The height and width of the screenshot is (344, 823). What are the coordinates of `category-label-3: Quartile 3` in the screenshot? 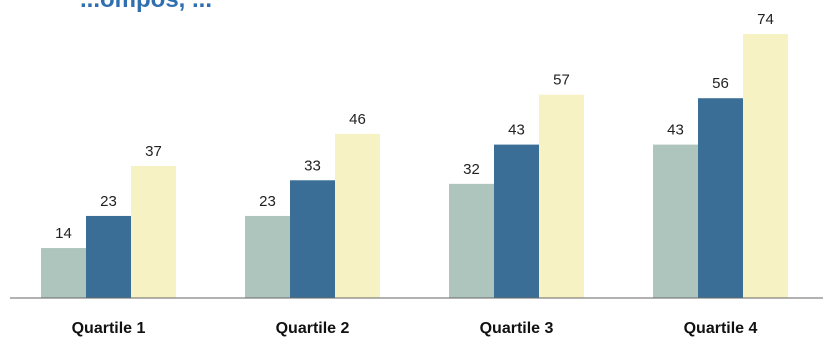 It's located at (517, 328).